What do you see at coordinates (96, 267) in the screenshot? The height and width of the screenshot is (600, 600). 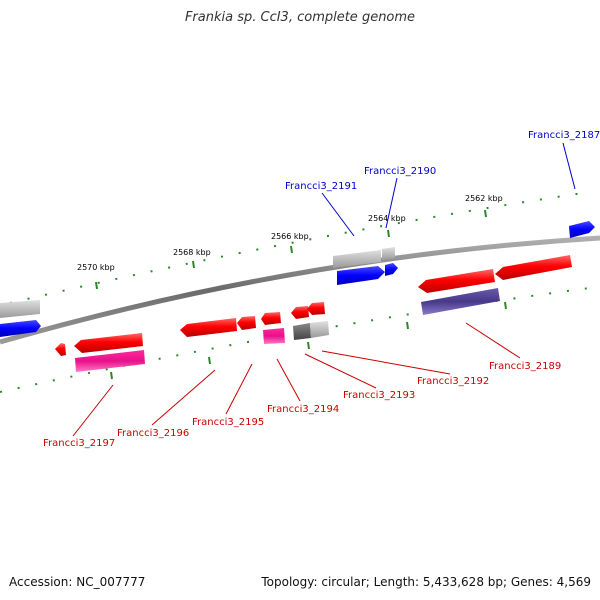 I see `tick-label-2570: 2570 kbp` at bounding box center [96, 267].